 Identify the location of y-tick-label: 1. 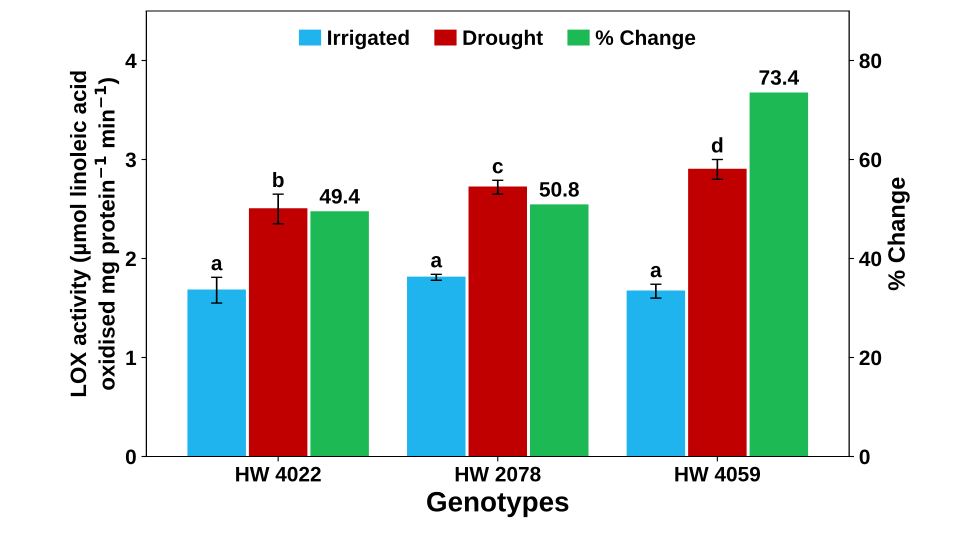
(131, 358).